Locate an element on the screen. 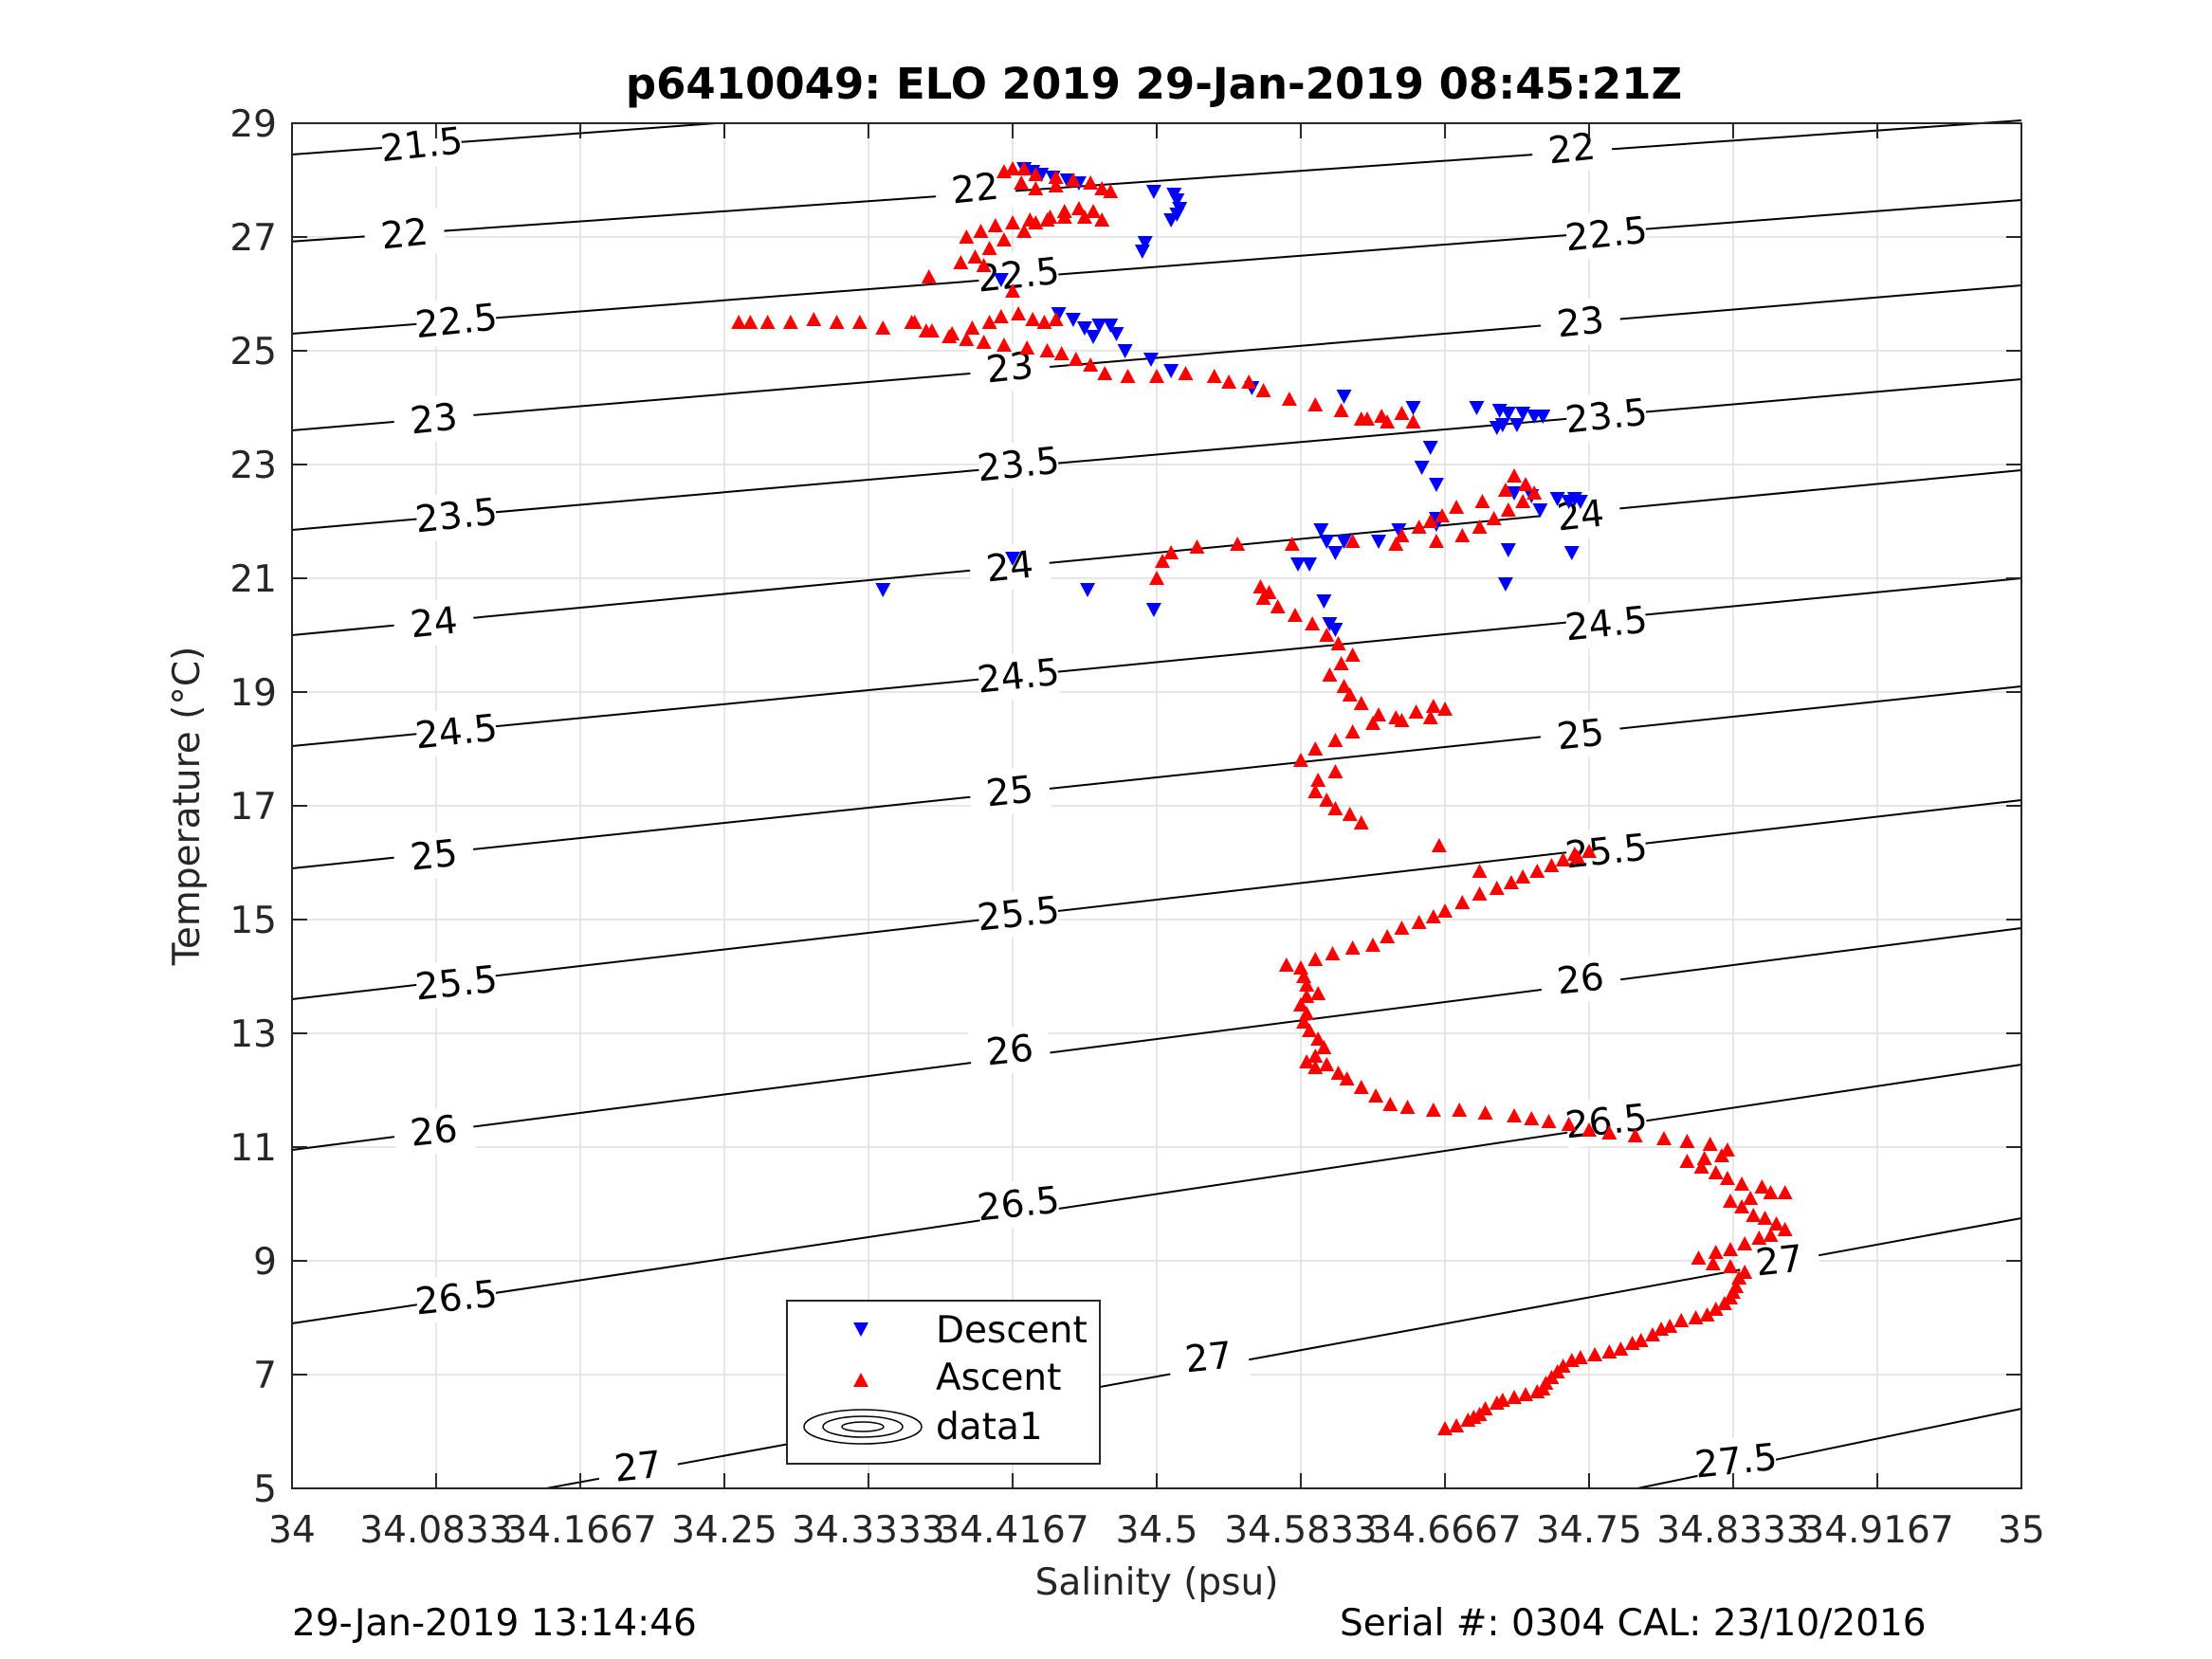 The width and height of the screenshot is (2212, 1659). legend-box is located at coordinates (943, 1382).